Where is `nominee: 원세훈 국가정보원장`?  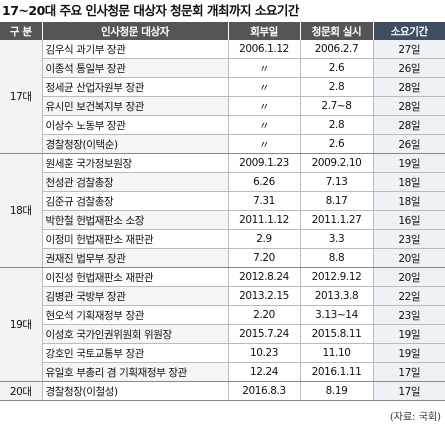 nominee: 원세훈 국가정보원장 is located at coordinates (135, 163).